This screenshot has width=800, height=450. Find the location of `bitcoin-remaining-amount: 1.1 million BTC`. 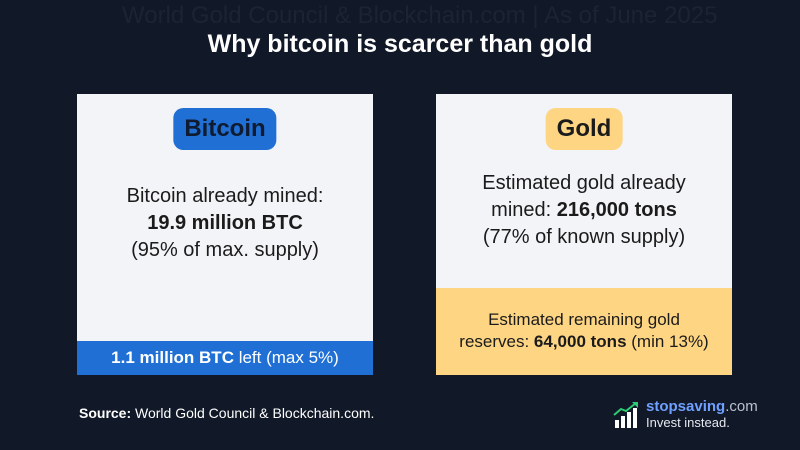

bitcoin-remaining-amount: 1.1 million BTC is located at coordinates (172, 357).